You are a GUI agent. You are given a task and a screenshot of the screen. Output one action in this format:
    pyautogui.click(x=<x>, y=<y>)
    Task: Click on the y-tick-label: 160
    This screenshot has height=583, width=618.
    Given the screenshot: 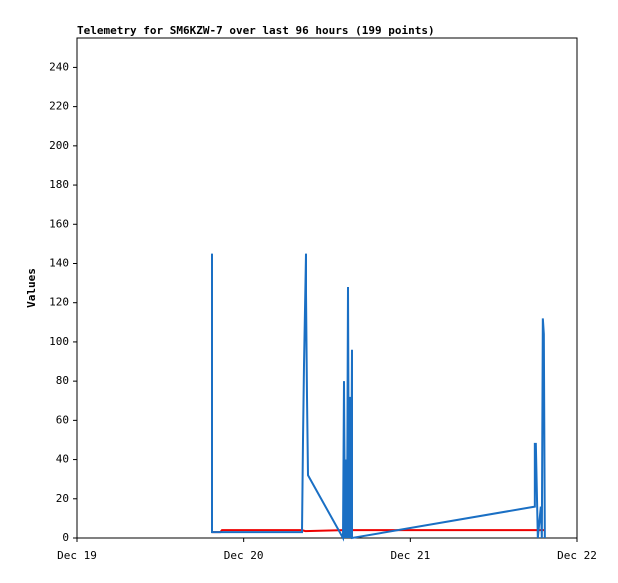 What is the action you would take?
    pyautogui.click(x=59, y=223)
    